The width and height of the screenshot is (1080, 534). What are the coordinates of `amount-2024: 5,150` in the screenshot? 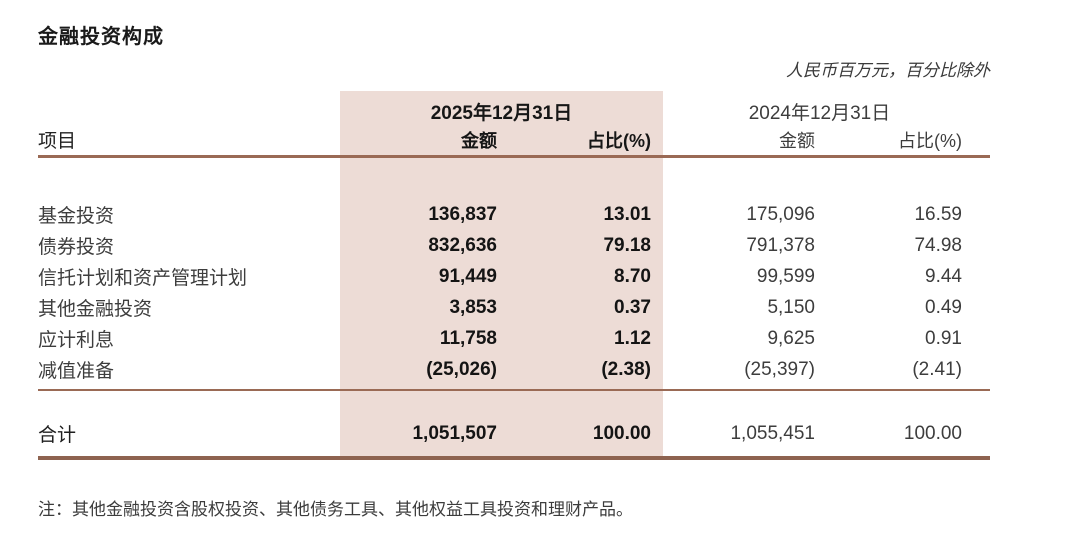 It's located at (791, 307).